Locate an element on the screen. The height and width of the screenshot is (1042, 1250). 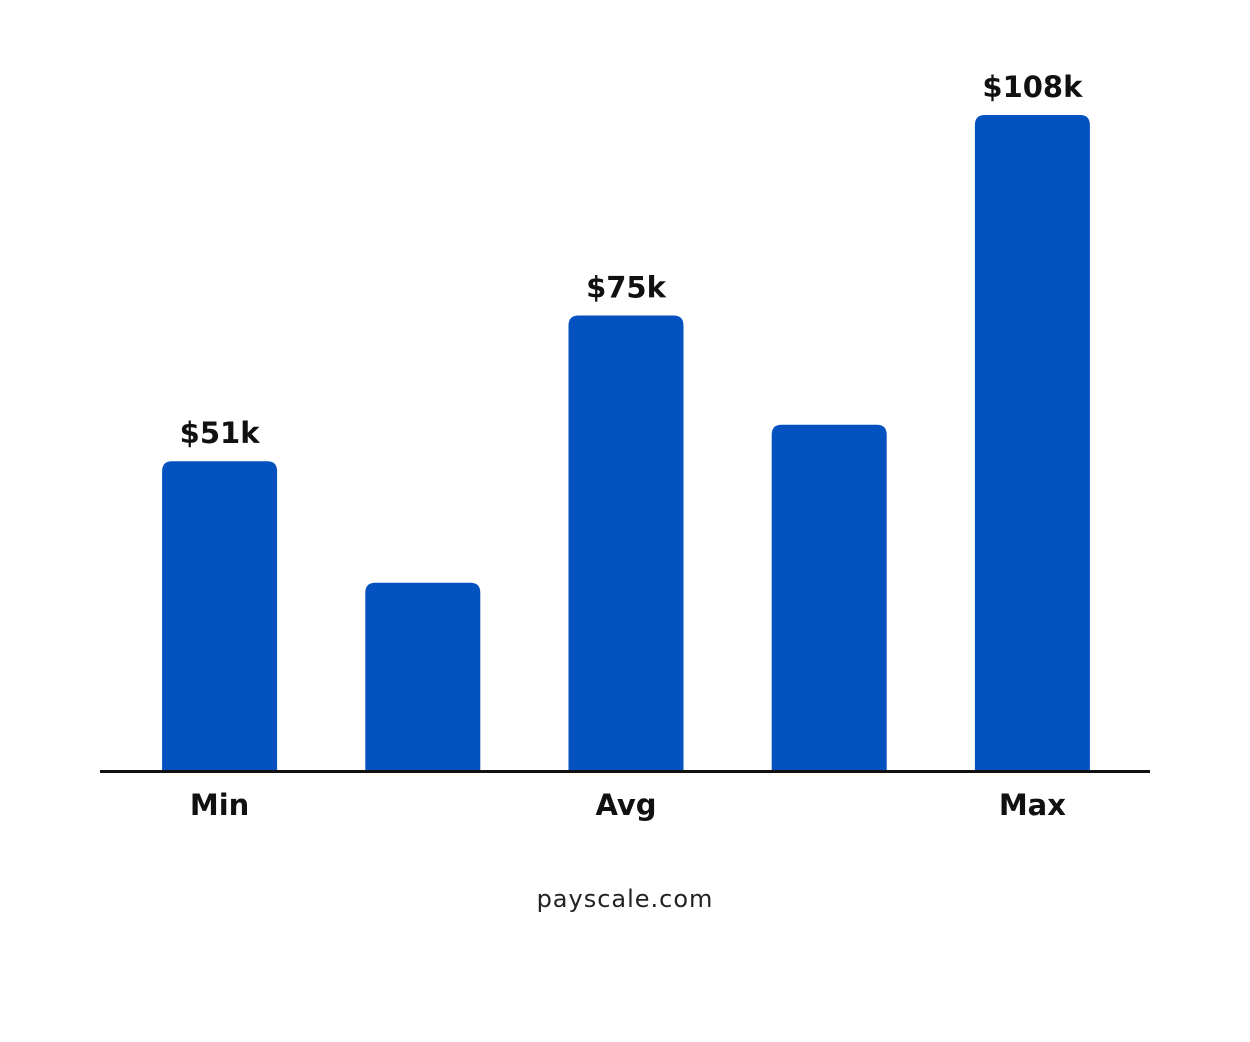
value-label: $51k is located at coordinates (220, 433).